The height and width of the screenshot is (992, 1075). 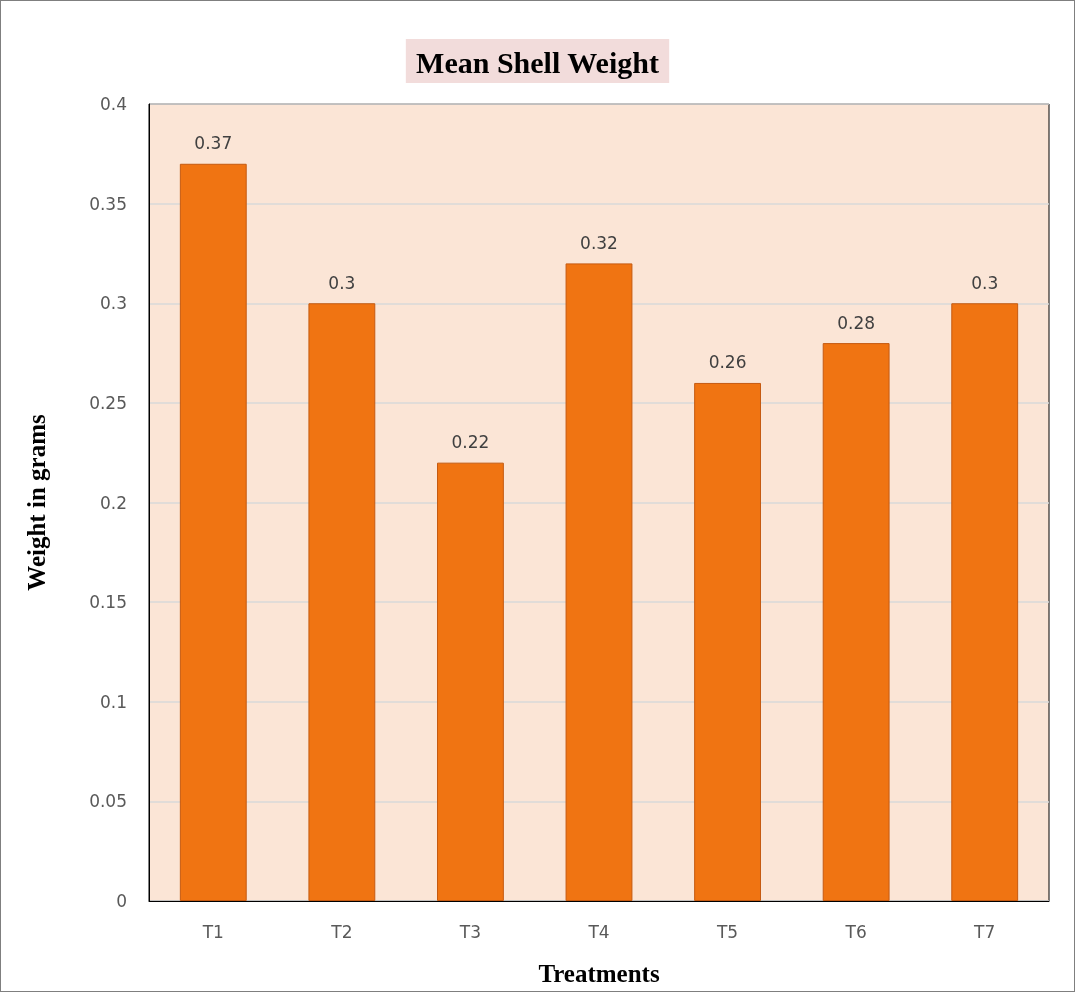 What do you see at coordinates (537, 62) in the screenshot?
I see `chart-title: Mean Shell Weight` at bounding box center [537, 62].